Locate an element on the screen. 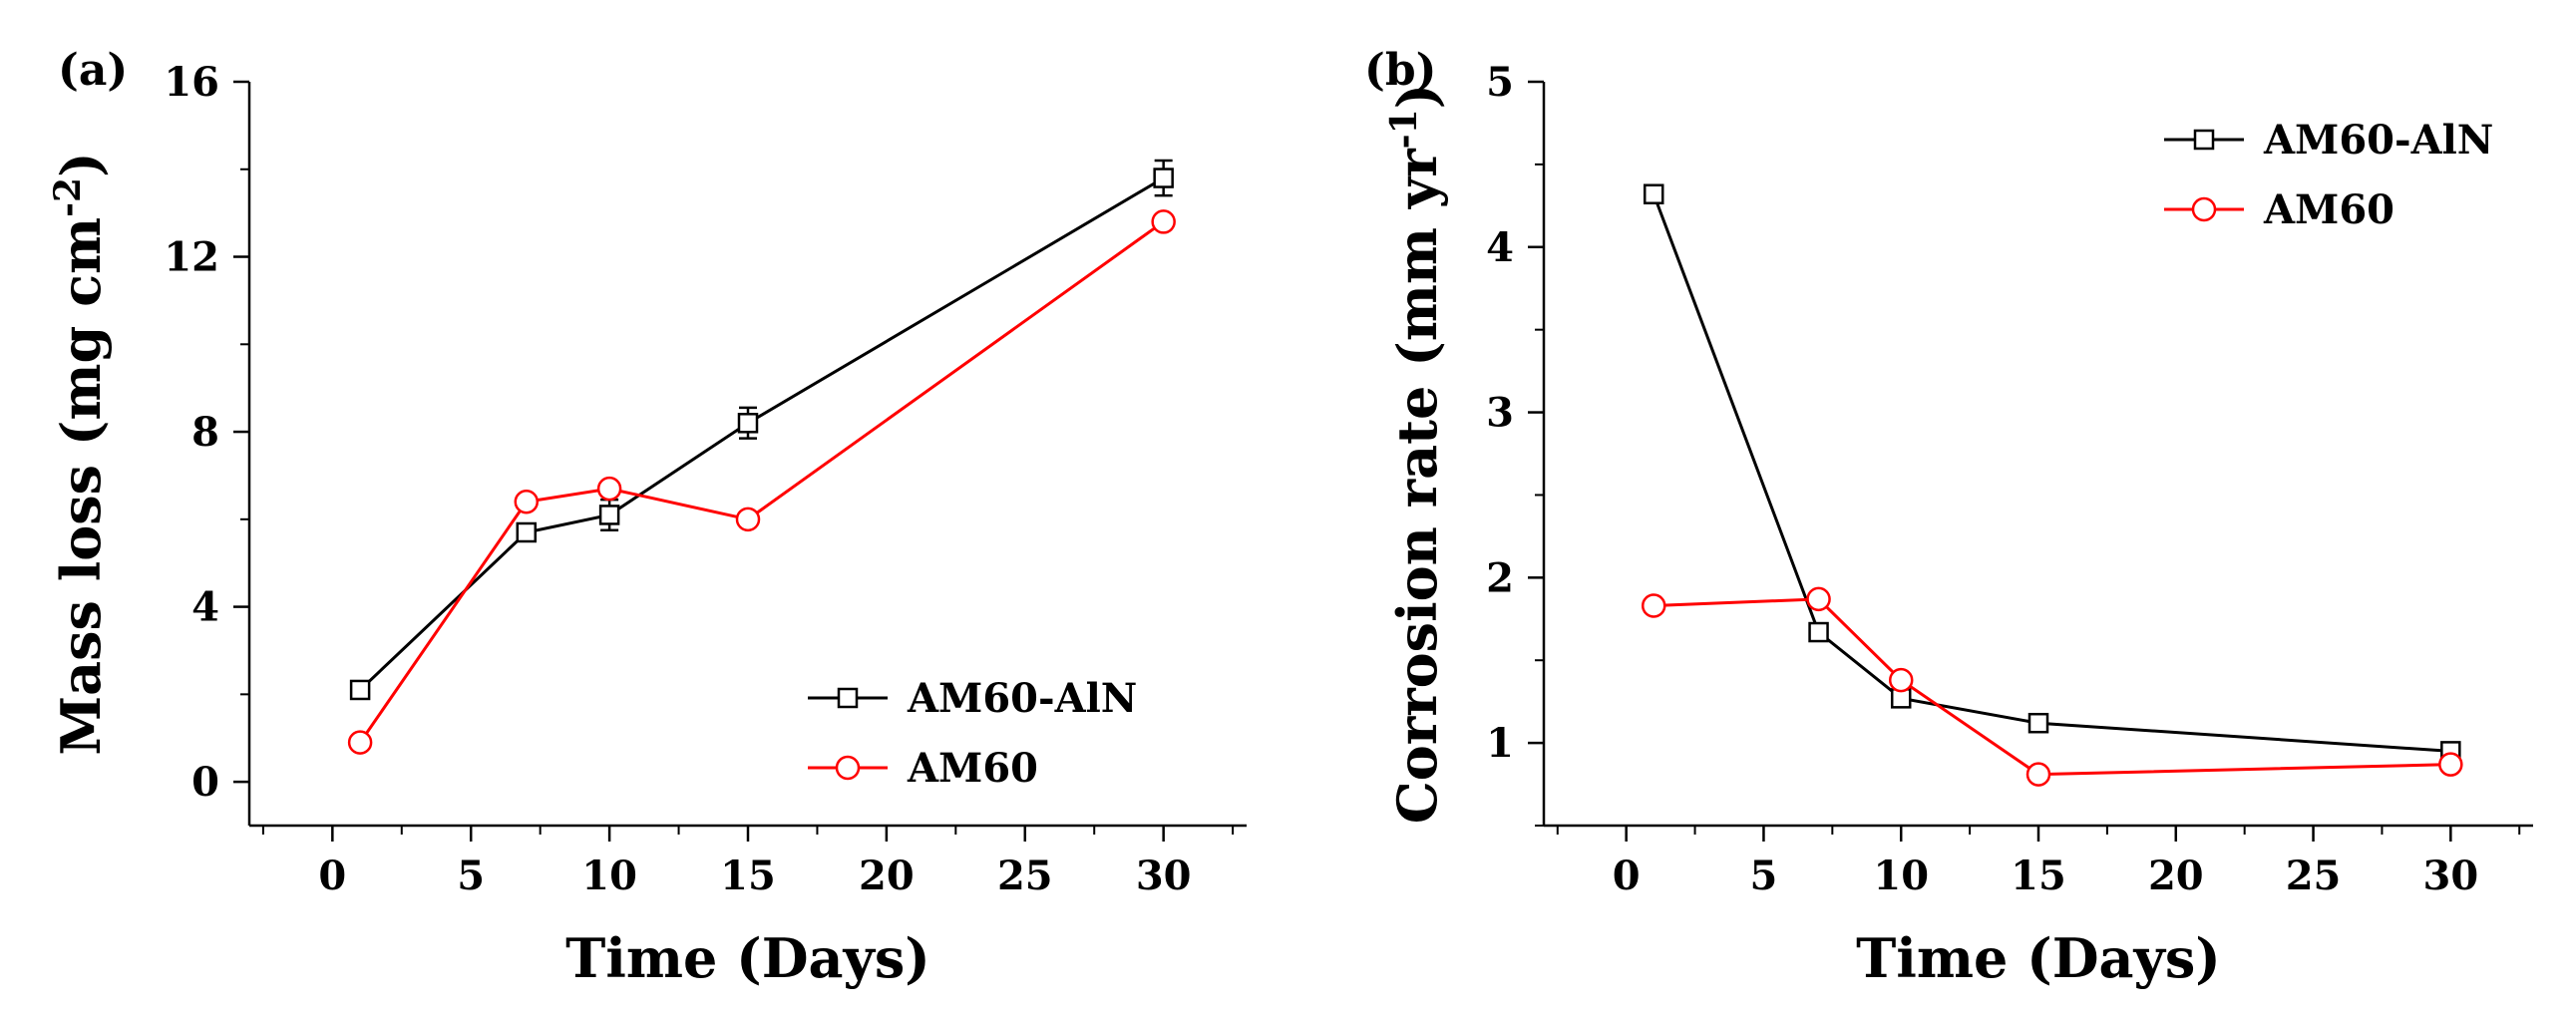 This screenshot has width=2576, height=1020. y-tick-label: 5 is located at coordinates (1500, 82).